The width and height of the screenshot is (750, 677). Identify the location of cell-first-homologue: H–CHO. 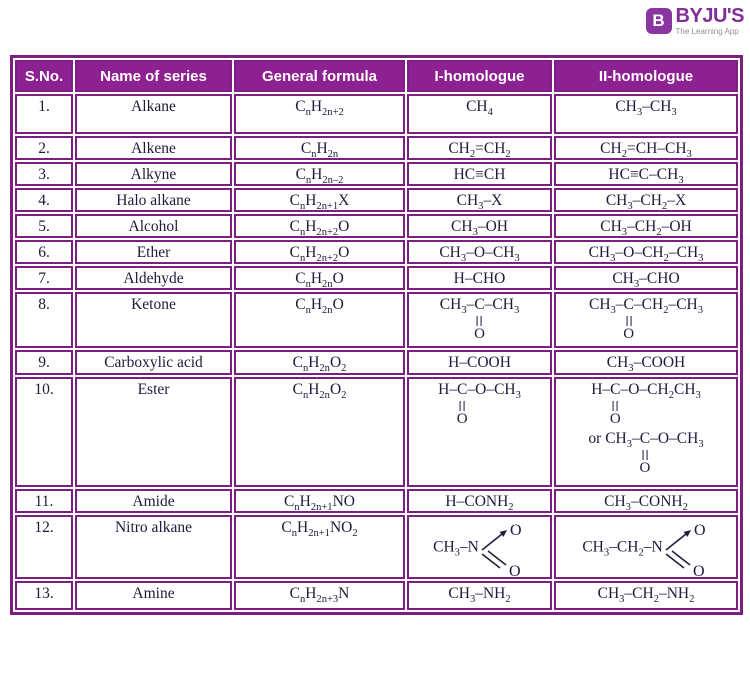
(479, 278).